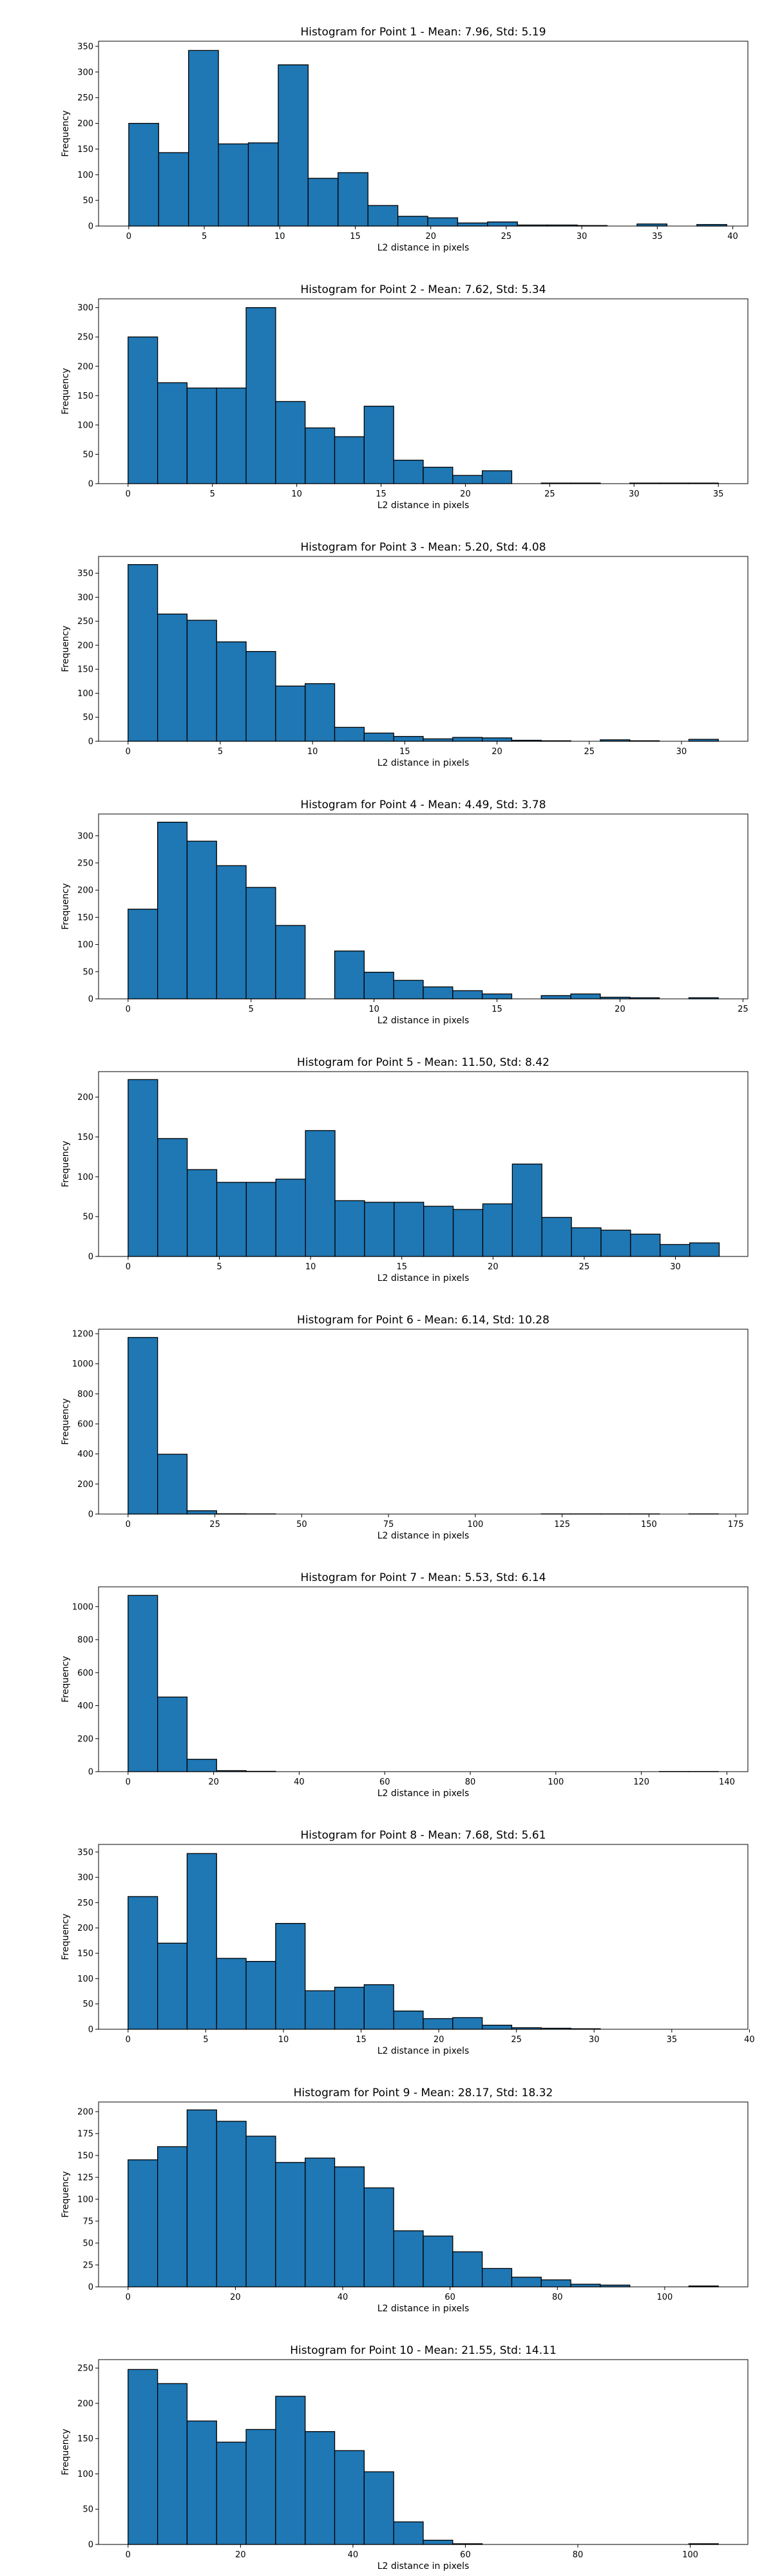 Image resolution: width=773 pixels, height=2576 pixels. I want to click on y-tick-label: 600, so click(85, 1673).